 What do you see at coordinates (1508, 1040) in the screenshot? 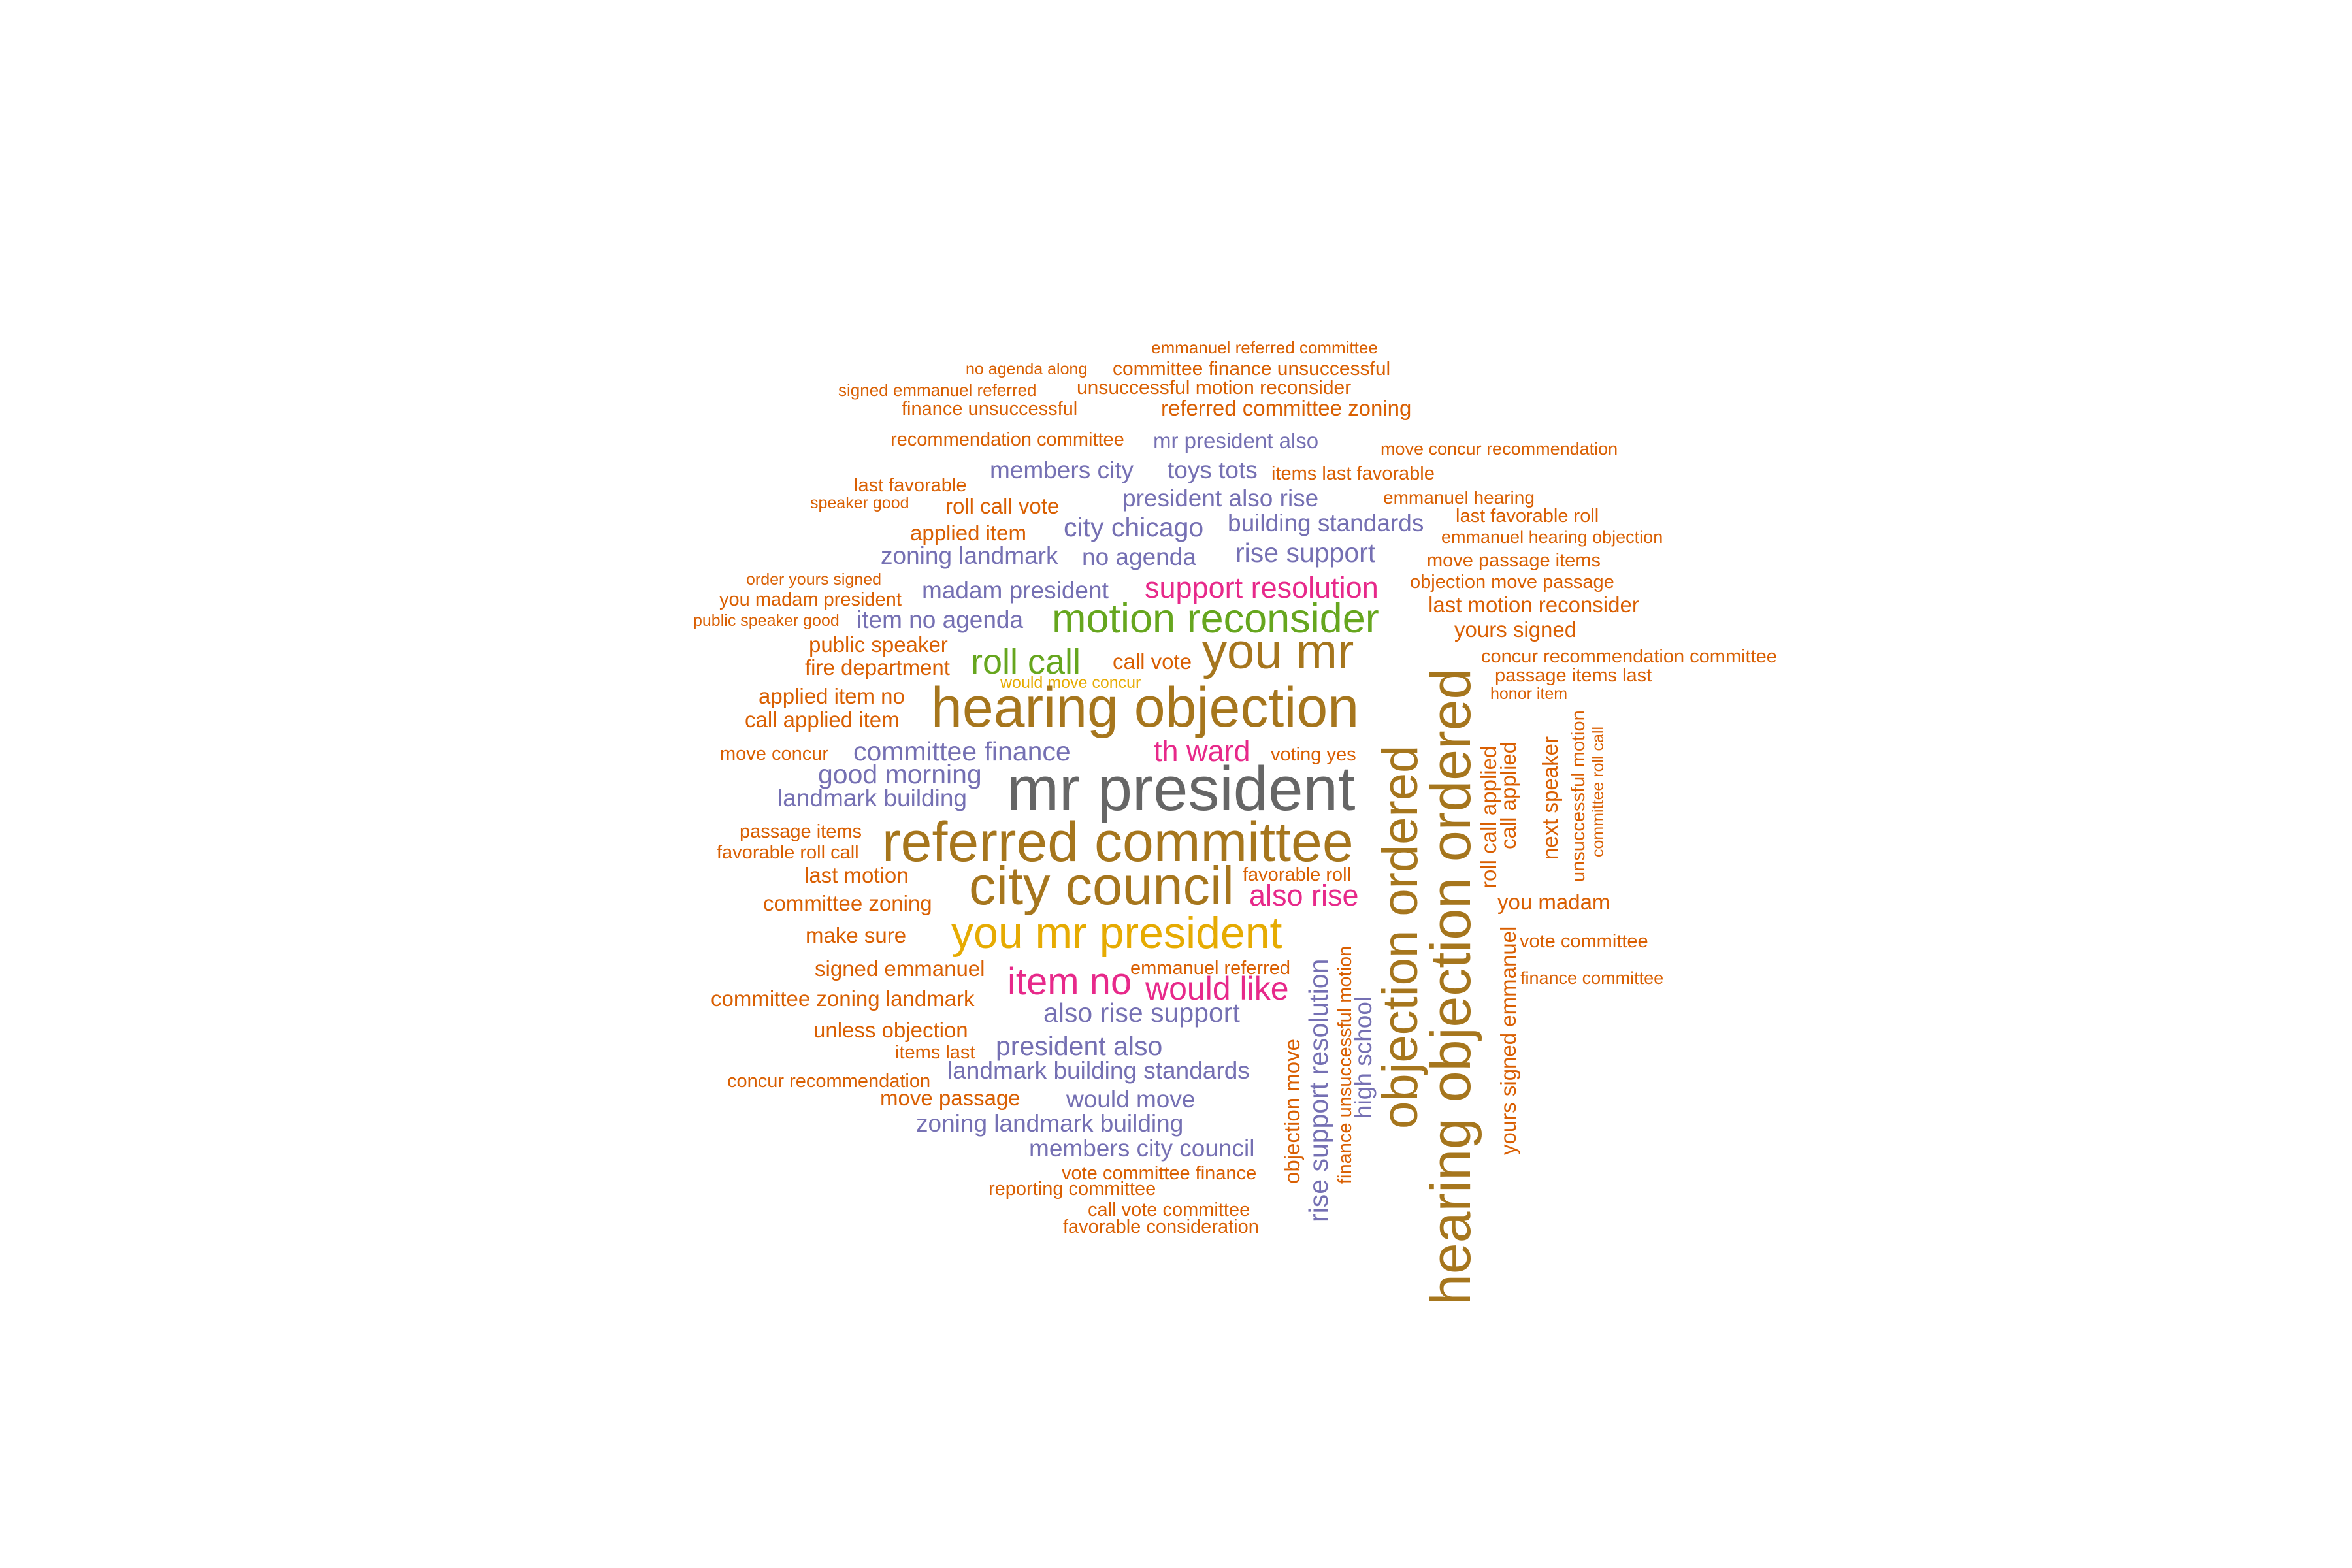
I see `word-vertical: yours signed emmanuel` at bounding box center [1508, 1040].